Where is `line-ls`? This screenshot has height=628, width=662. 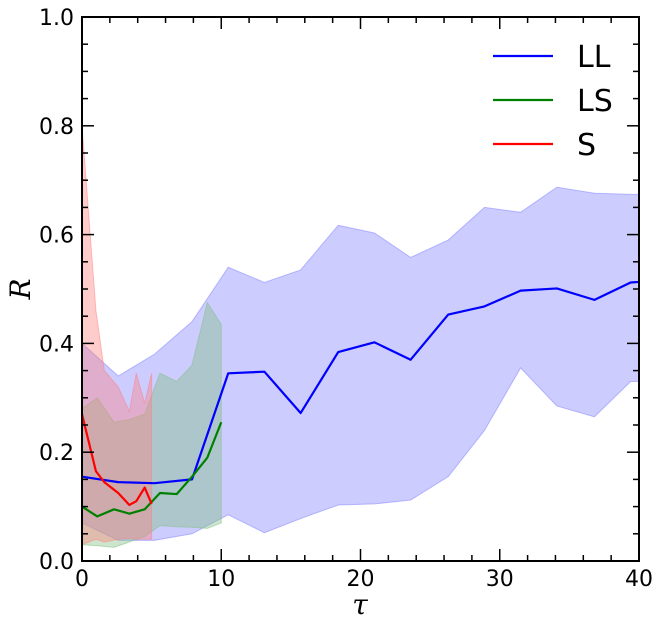 line-ls is located at coordinates (152, 469).